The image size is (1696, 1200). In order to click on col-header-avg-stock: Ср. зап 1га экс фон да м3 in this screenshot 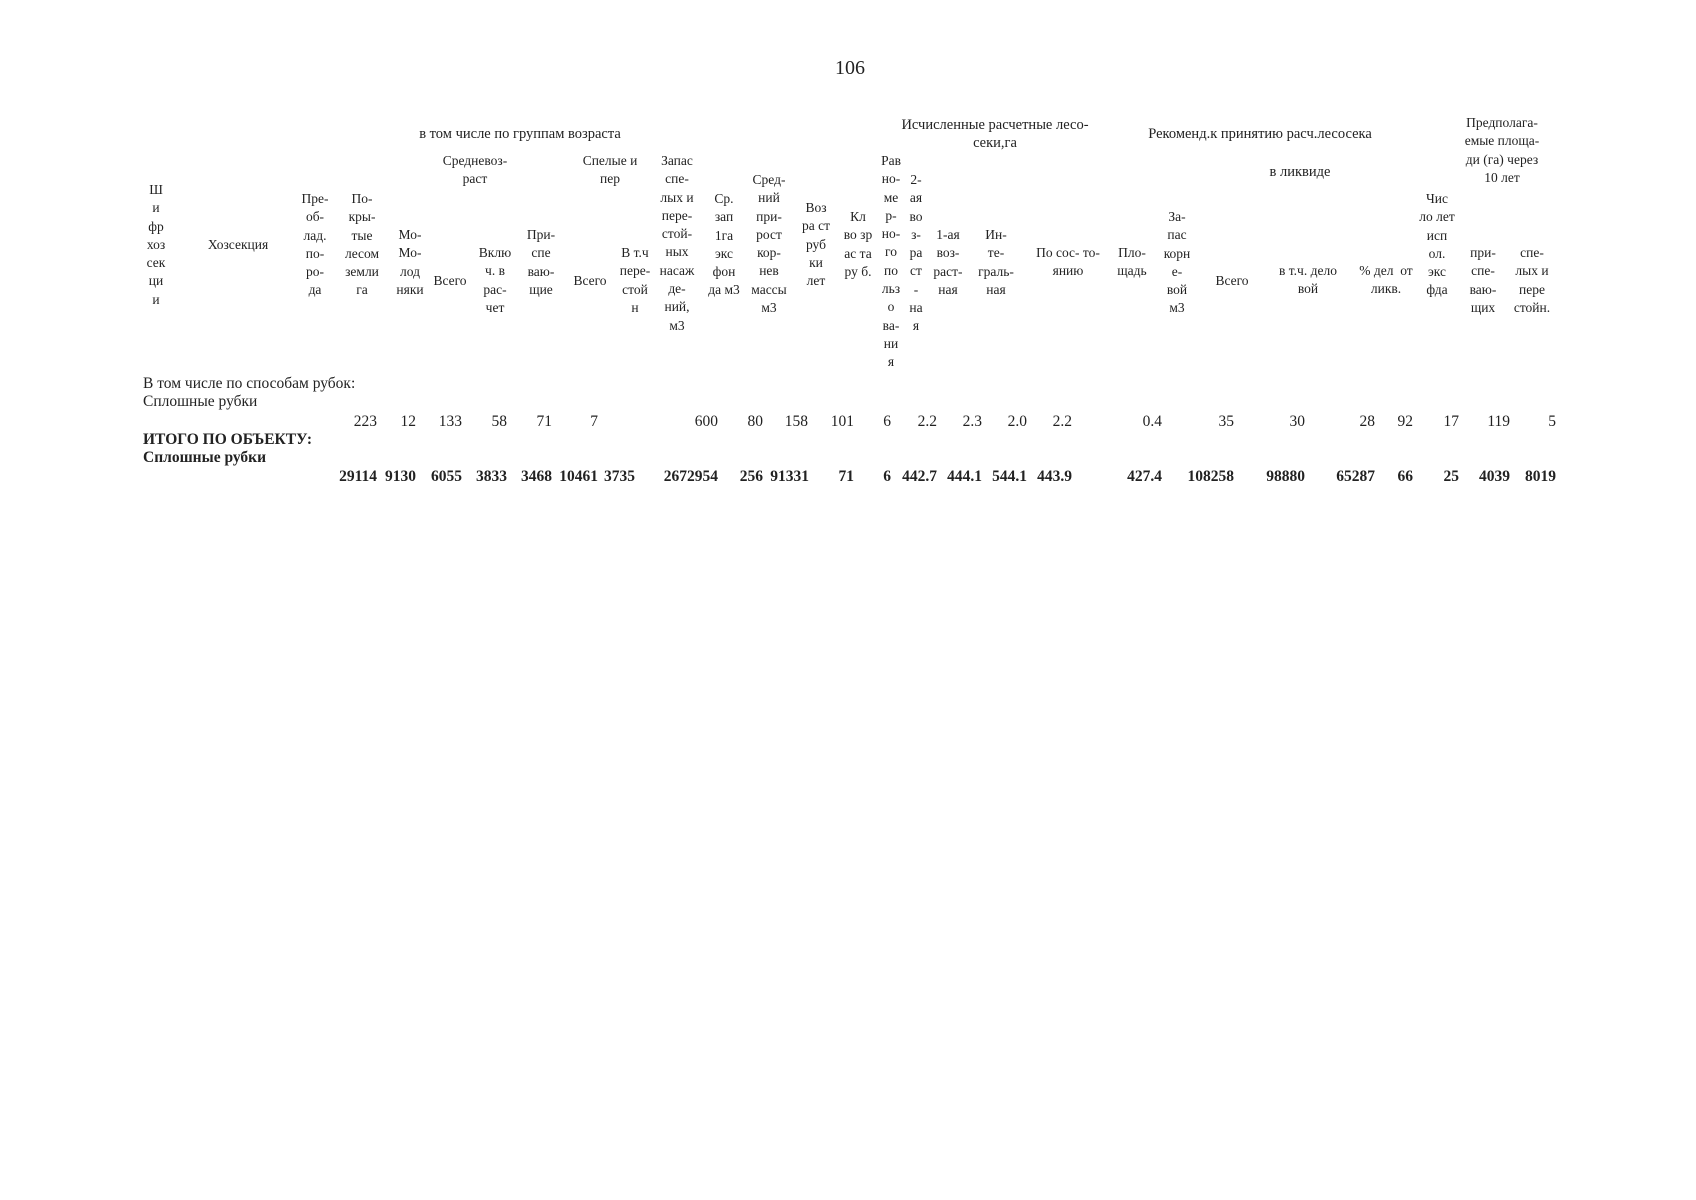, I will do `click(724, 244)`.